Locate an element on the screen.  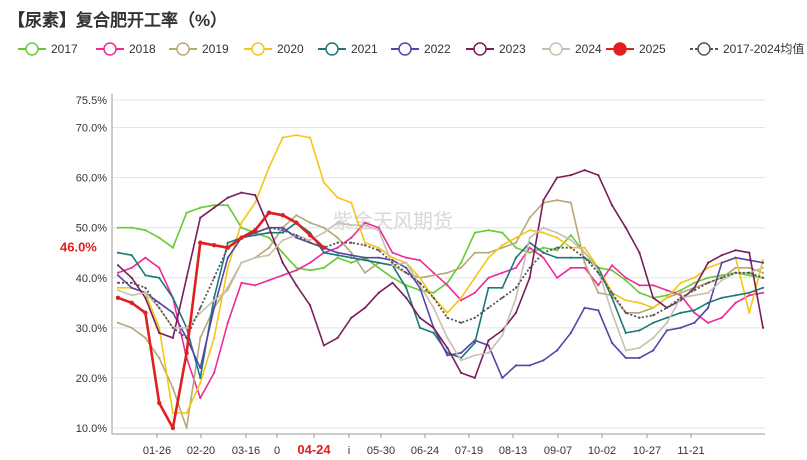
legend-item-2024: 2024 is located at coordinates (572, 49).